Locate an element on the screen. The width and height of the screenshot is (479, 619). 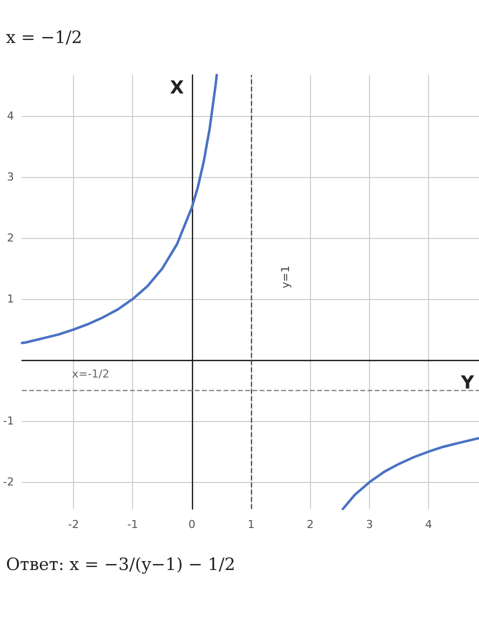
text: Ответ: x = −3/(y−1) − 1/2 is located at coordinates (121, 565).